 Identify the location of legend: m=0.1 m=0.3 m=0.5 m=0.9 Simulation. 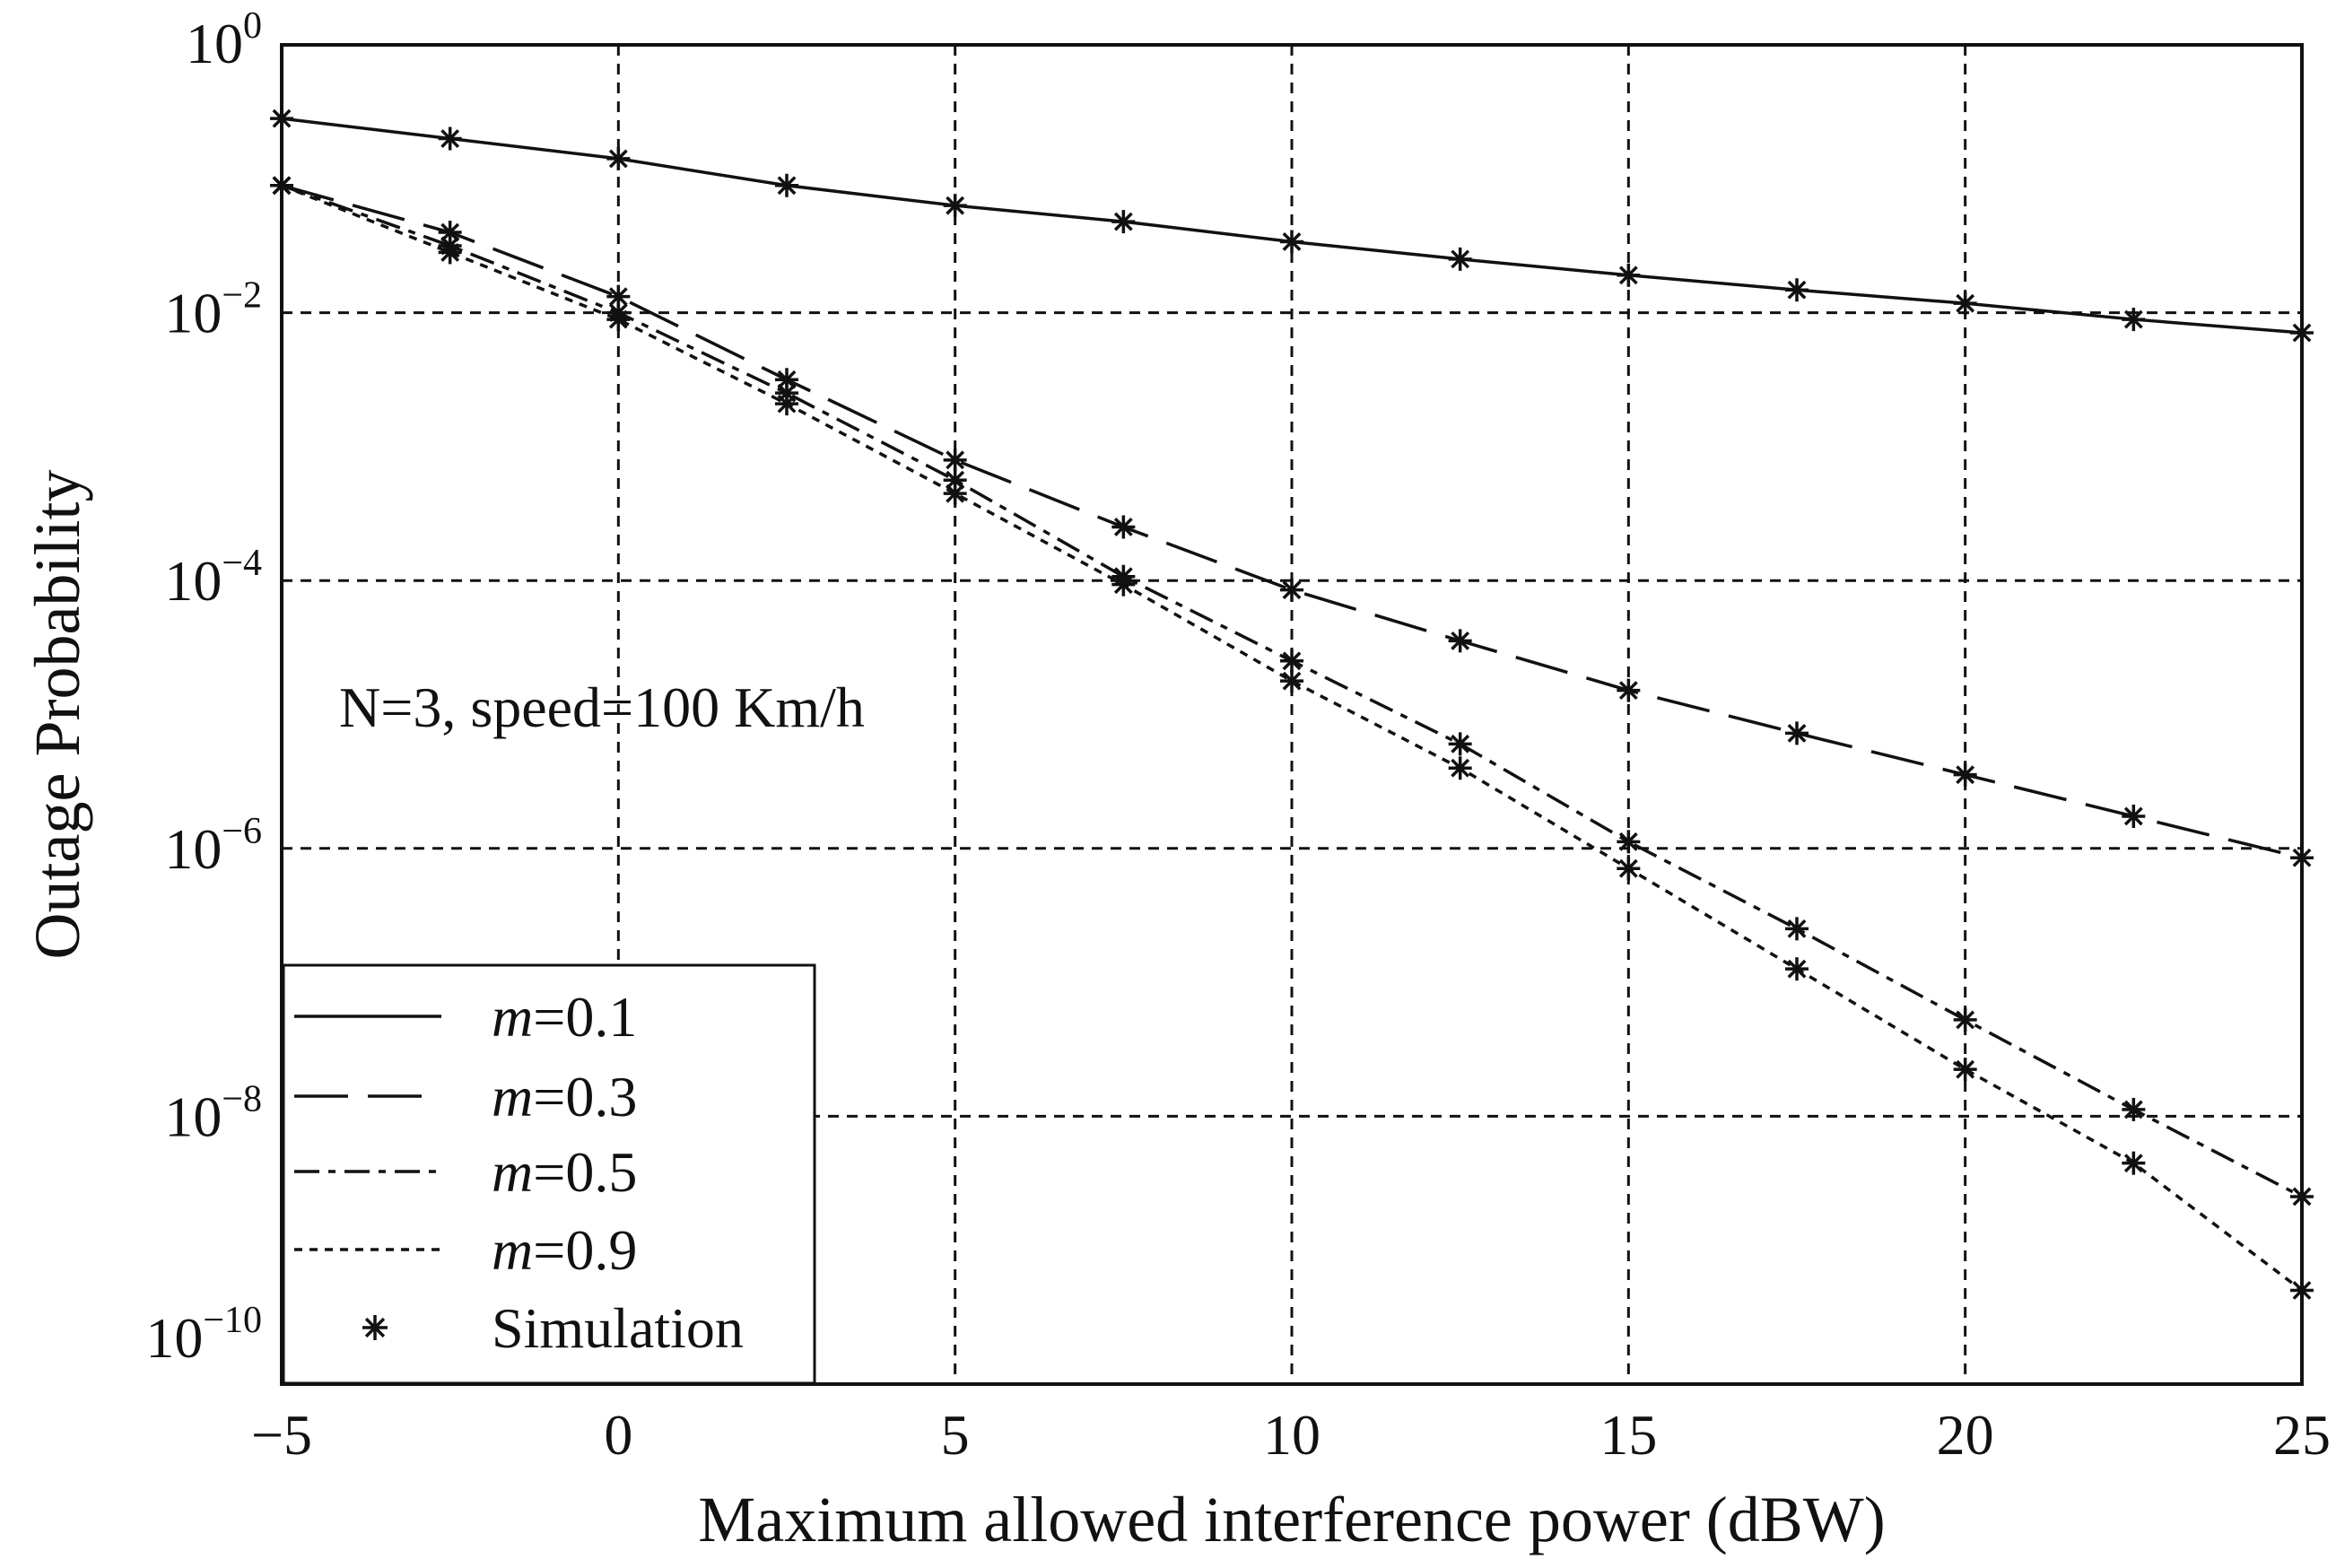
(549, 1174).